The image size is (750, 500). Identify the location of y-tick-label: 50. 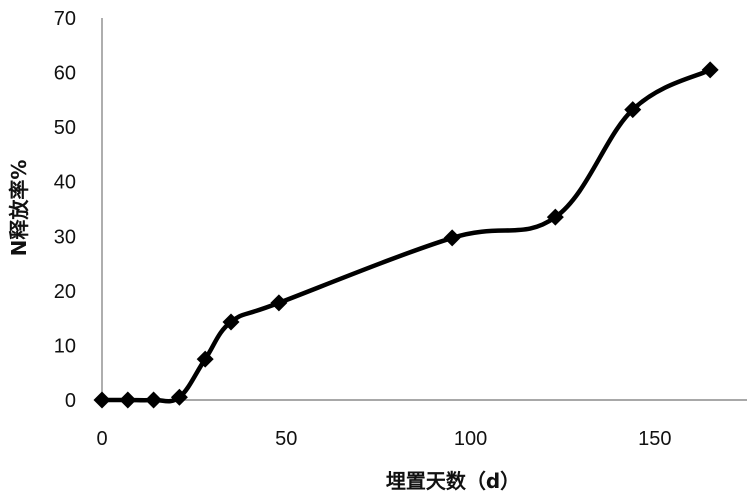
(65, 128).